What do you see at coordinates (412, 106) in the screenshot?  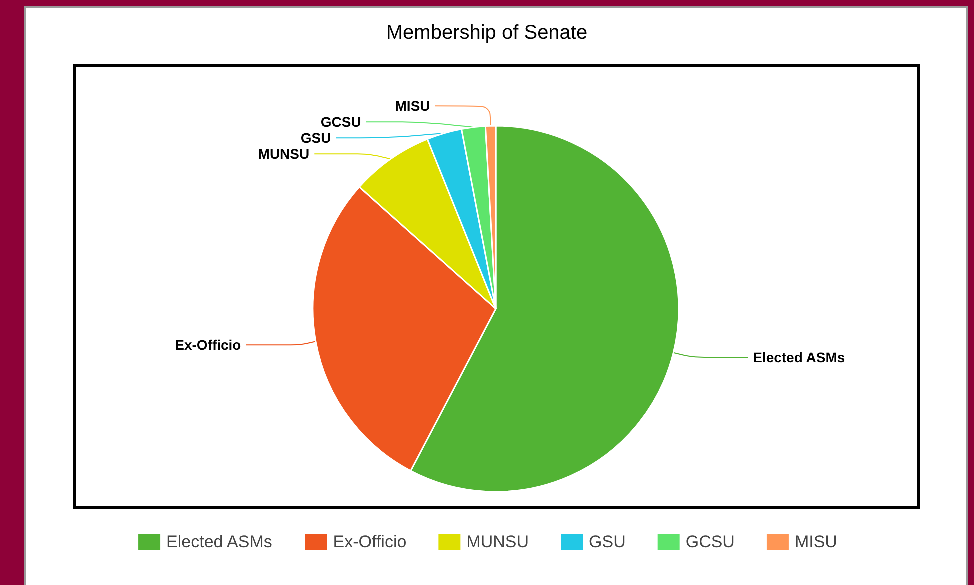 I see `slice-label: MISU` at bounding box center [412, 106].